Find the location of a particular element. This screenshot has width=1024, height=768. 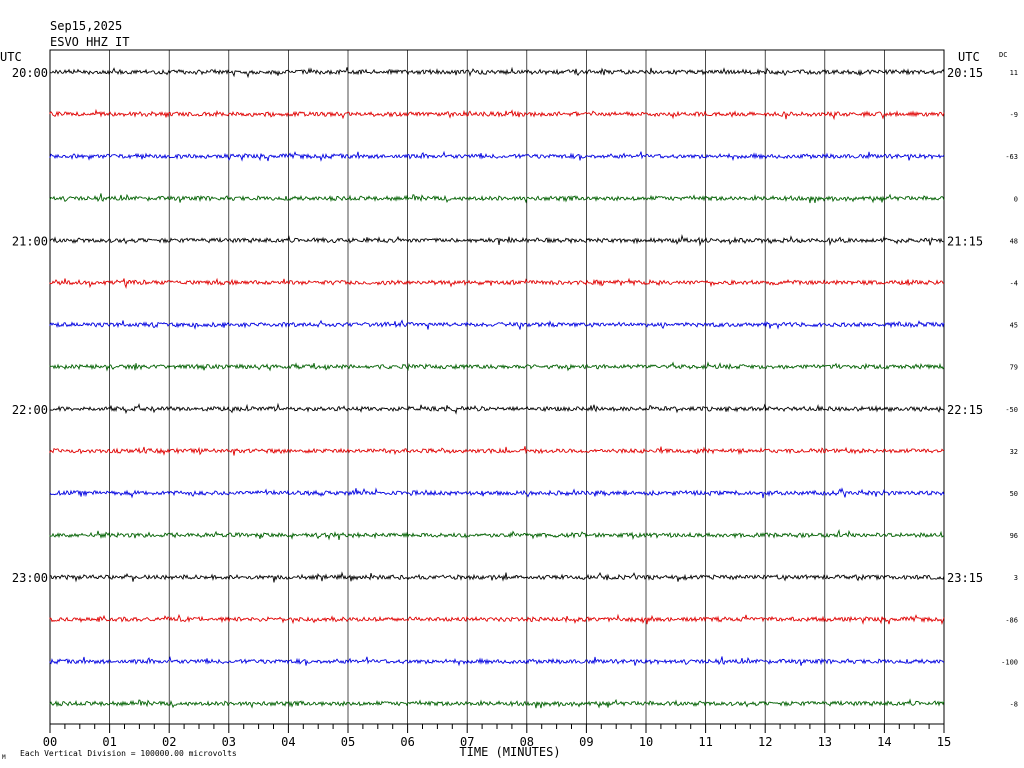

dc-offset-value: -86 is located at coordinates (1011, 620).